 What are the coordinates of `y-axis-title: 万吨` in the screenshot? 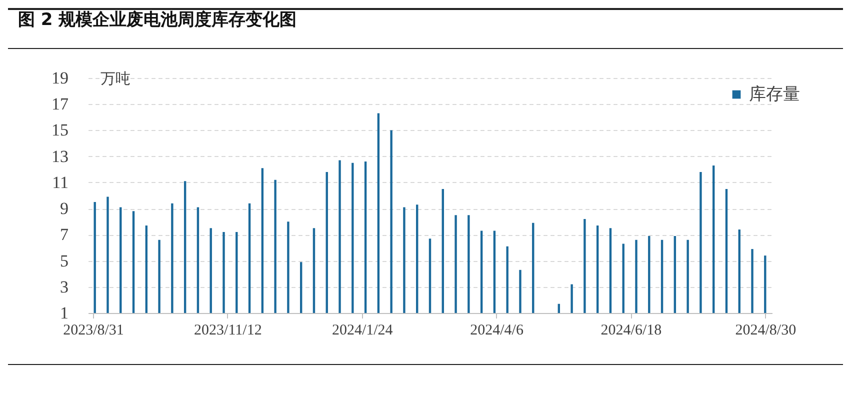 It's located at (115, 79).